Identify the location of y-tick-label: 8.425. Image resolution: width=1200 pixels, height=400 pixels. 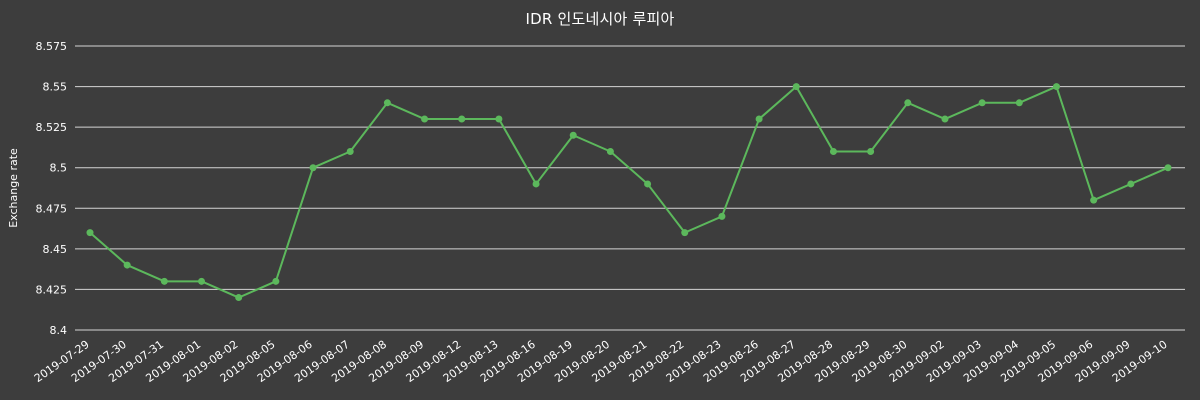
(52, 289).